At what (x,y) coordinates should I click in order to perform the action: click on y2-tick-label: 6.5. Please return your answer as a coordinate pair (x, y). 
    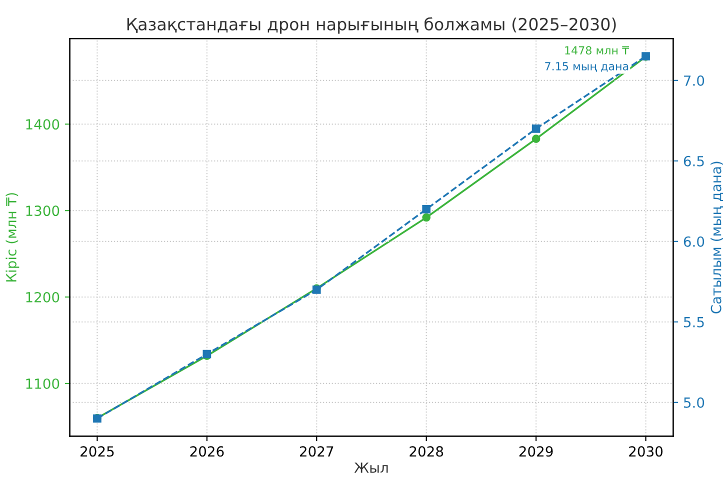
    Looking at the image, I should click on (694, 161).